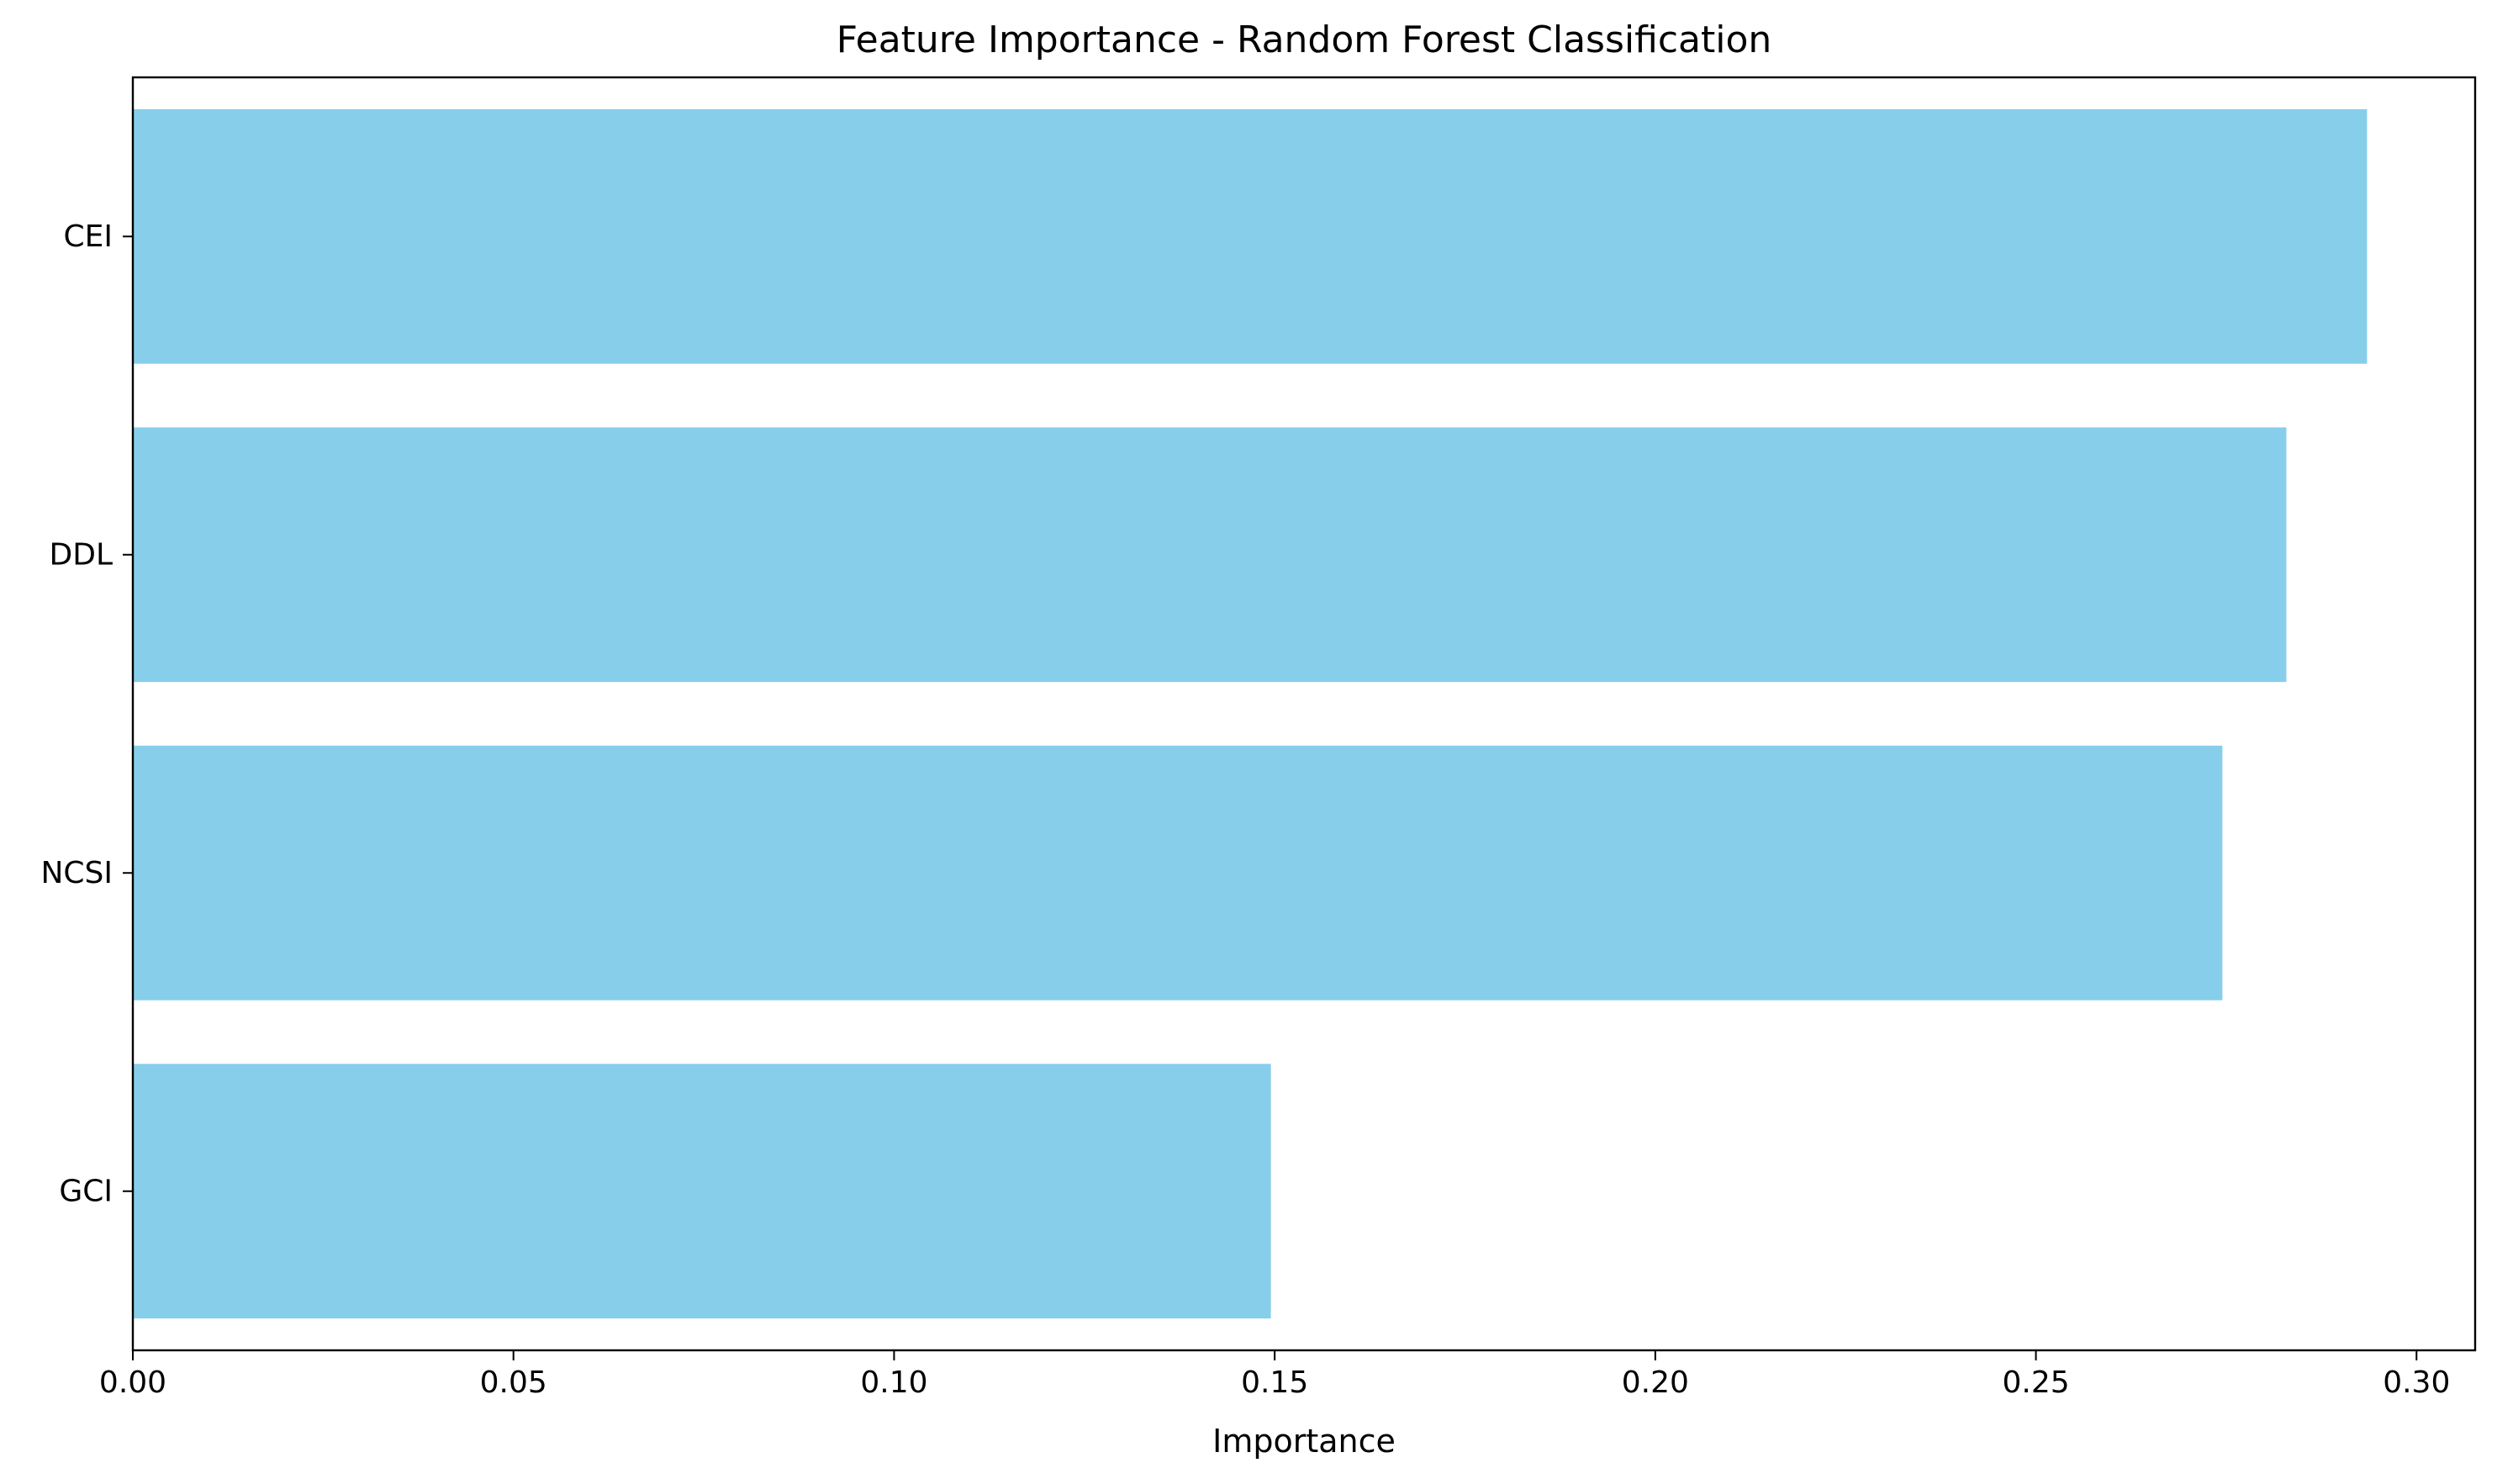 This screenshot has height=1484, width=2497. Describe the element at coordinates (2416, 1382) in the screenshot. I see `x-tick-label: 0.30` at that location.